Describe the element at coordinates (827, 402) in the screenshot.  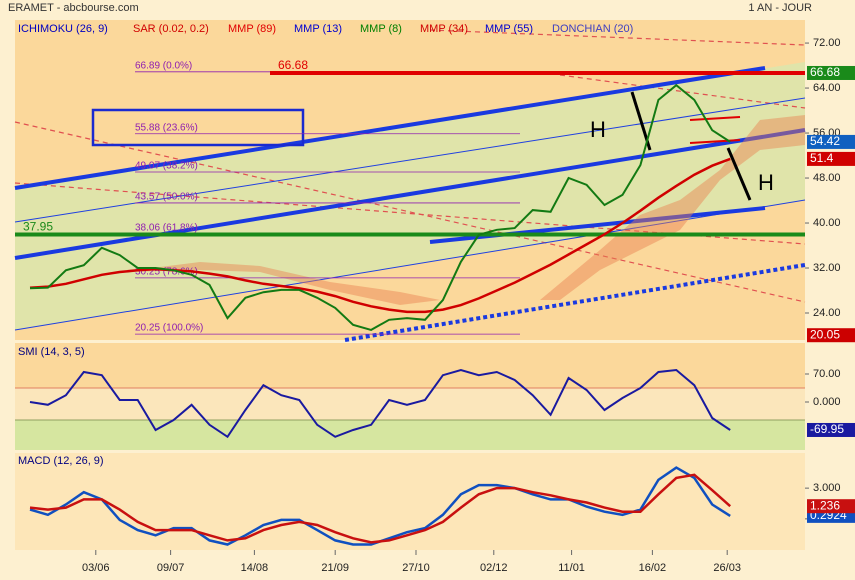
I see `y-tick-label: 0.000` at that location.